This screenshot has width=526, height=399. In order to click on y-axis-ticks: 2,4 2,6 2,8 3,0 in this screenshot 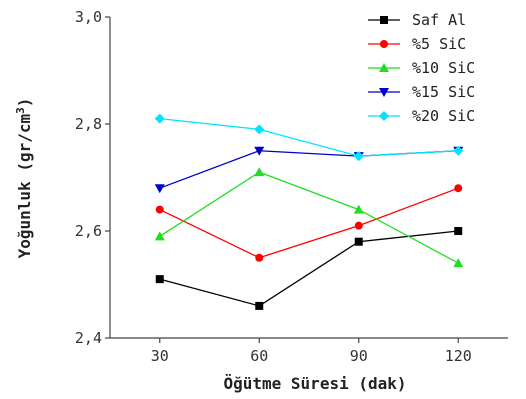, I will do `click(92, 177)`.